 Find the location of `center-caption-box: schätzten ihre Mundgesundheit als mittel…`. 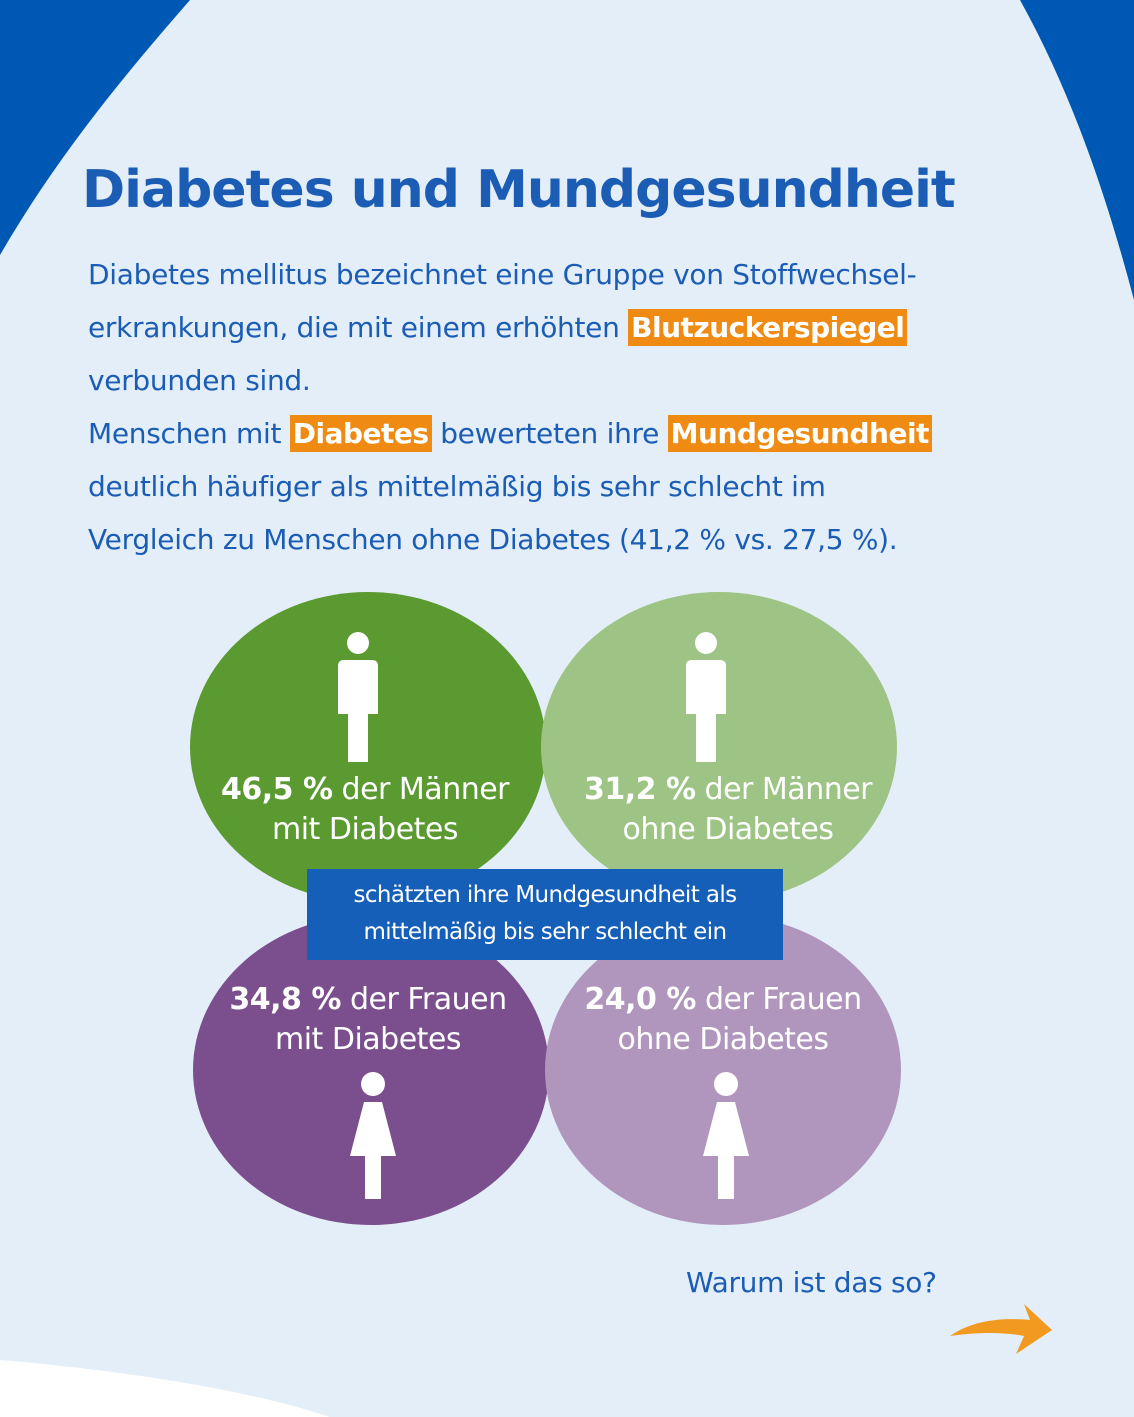

center-caption-box: schätzten ihre Mundgesundheit als mittel… is located at coordinates (545, 914).